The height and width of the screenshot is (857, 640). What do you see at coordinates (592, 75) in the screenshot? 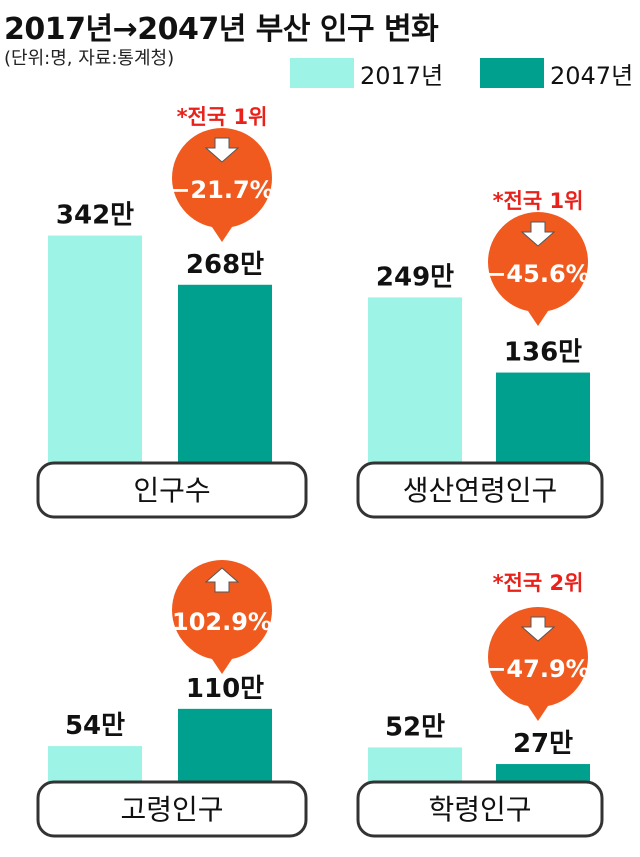
I see `legend-label-2047: 2047년` at bounding box center [592, 75].